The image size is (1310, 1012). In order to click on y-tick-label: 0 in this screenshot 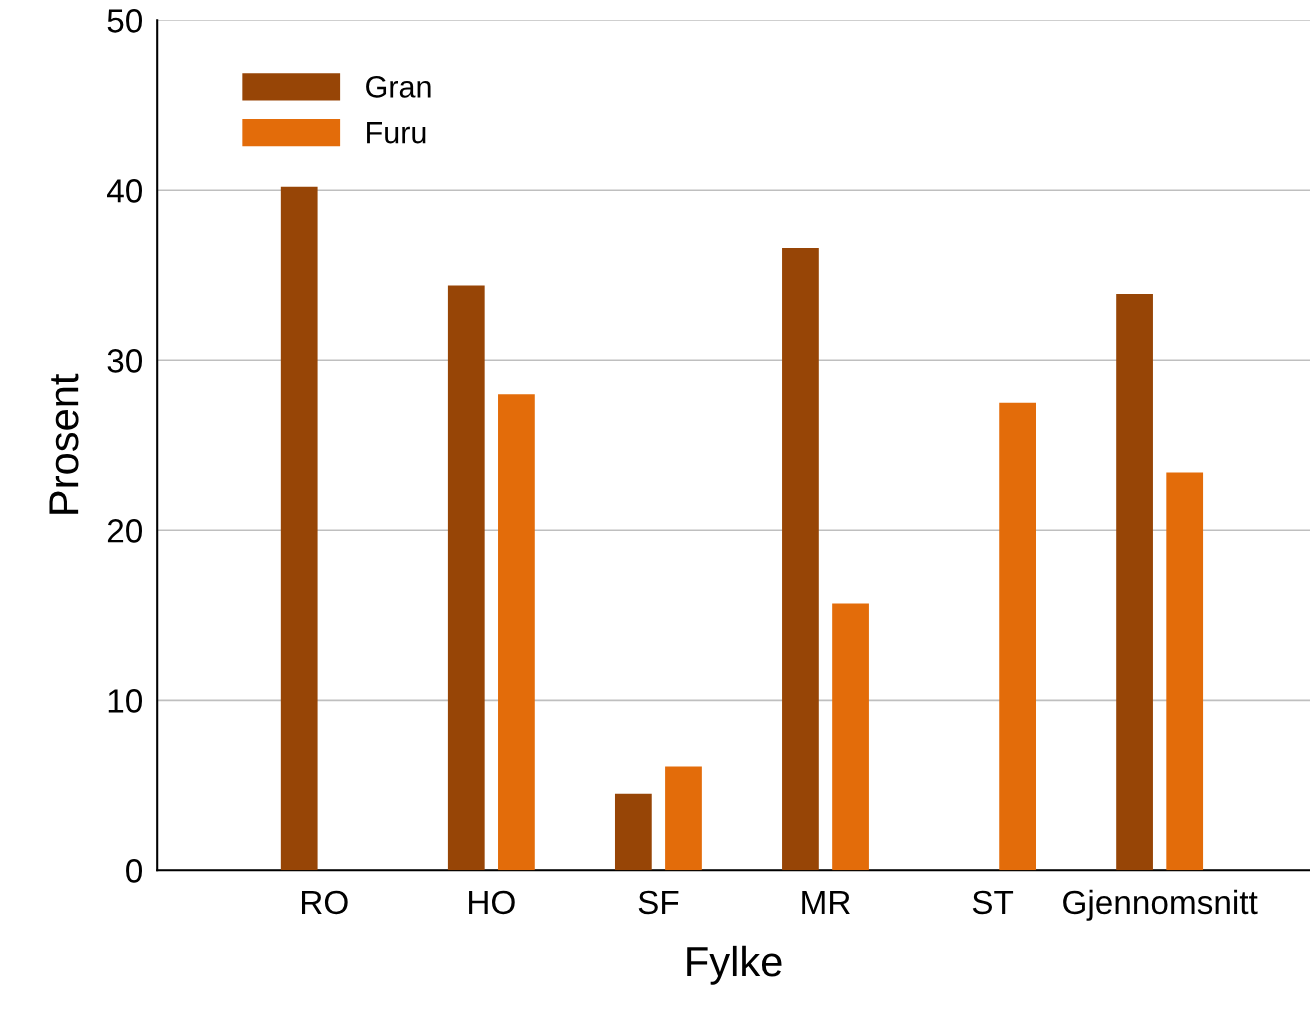, I will do `click(134, 871)`.